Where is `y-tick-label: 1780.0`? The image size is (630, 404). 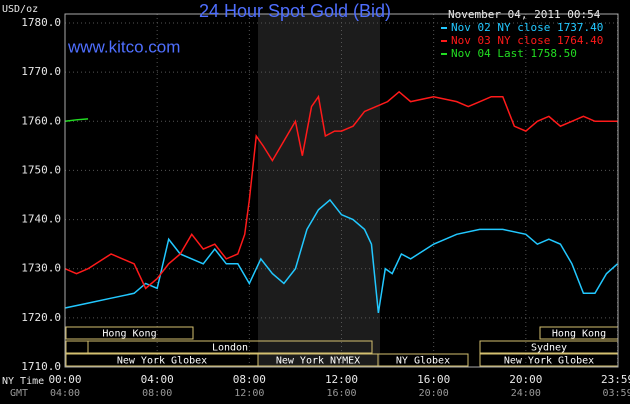
y-tick-label: 1780.0 is located at coordinates (41, 22).